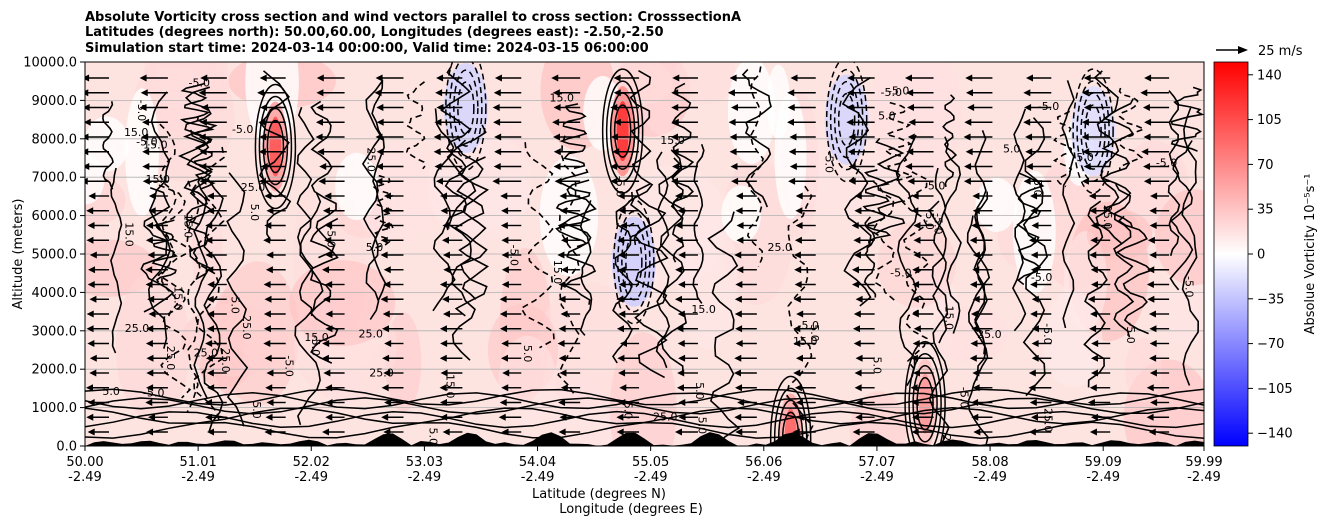 This screenshot has height=526, width=1332. I want to click on vorticity-min, so click(846, 119).